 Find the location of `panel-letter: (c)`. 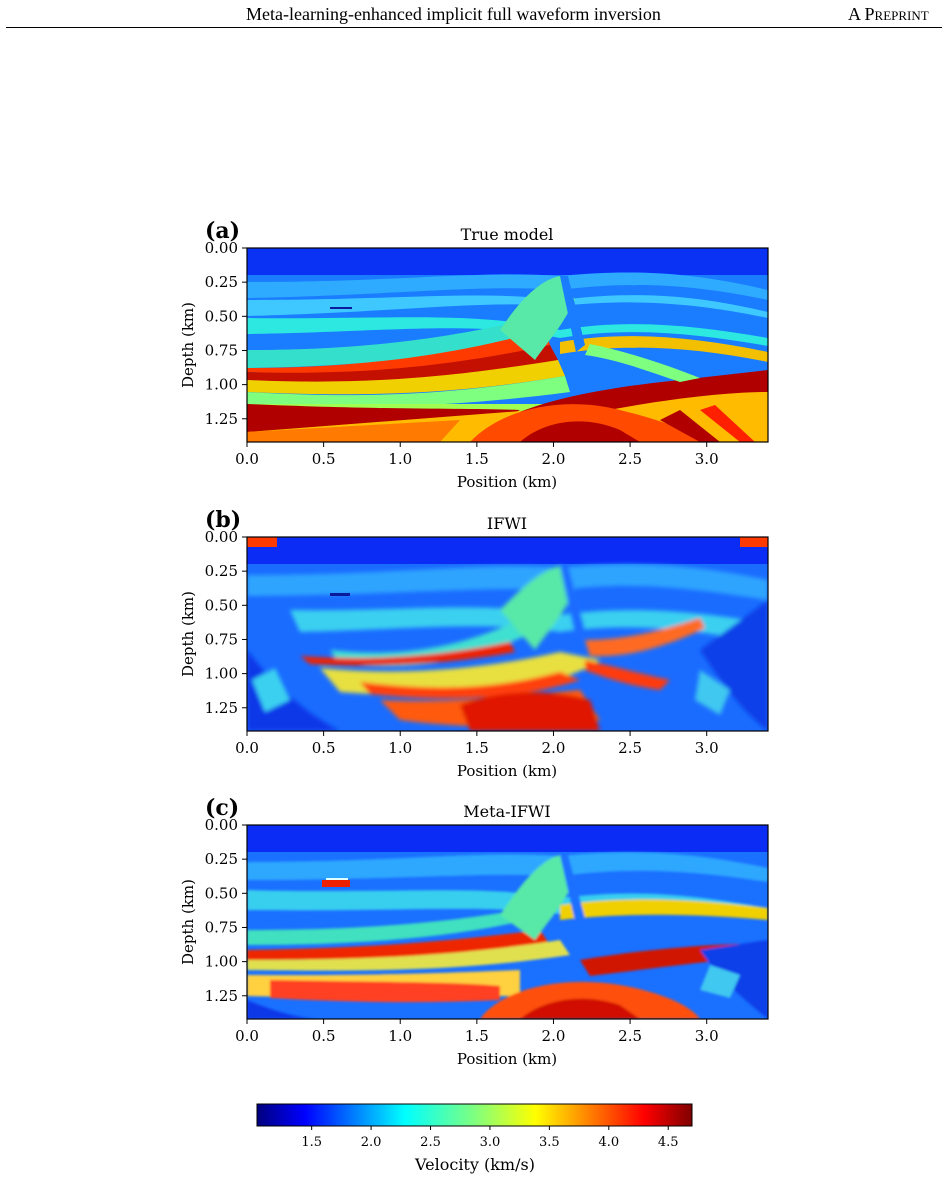

panel-letter: (c) is located at coordinates (222, 808).